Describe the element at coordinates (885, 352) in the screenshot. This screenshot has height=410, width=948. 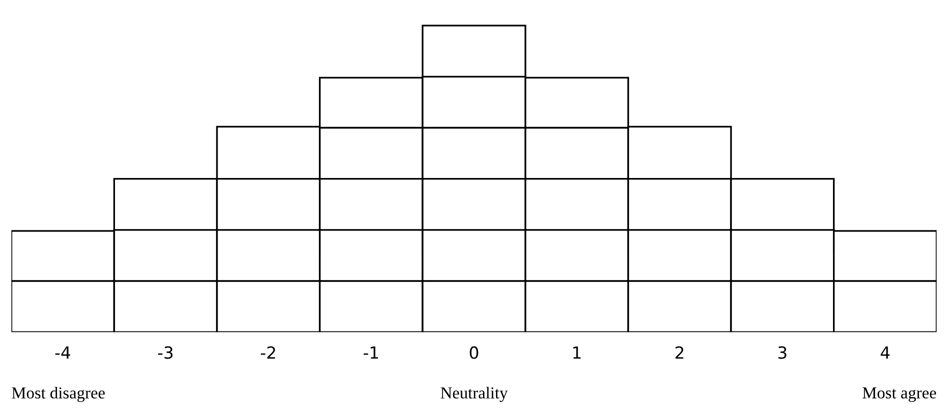
I see `x-tick-label: 4` at that location.